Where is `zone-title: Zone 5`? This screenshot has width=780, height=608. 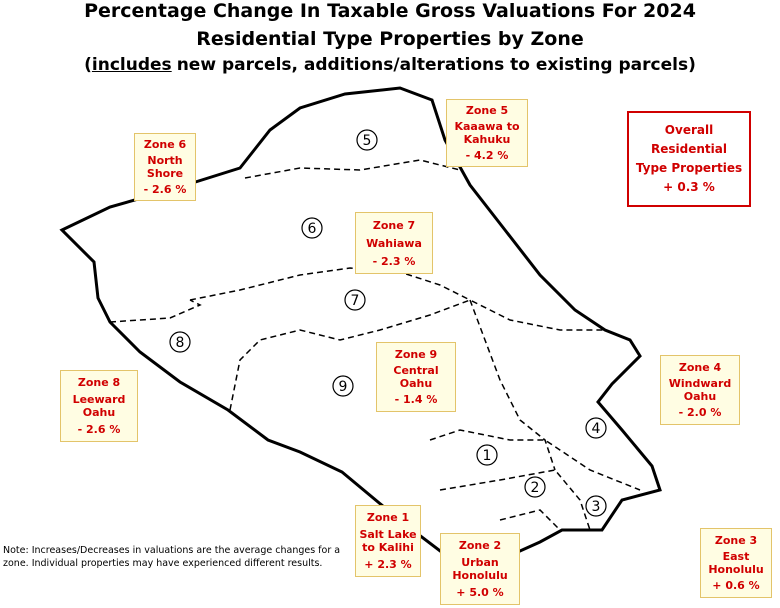 zone-title: Zone 5 is located at coordinates (487, 111).